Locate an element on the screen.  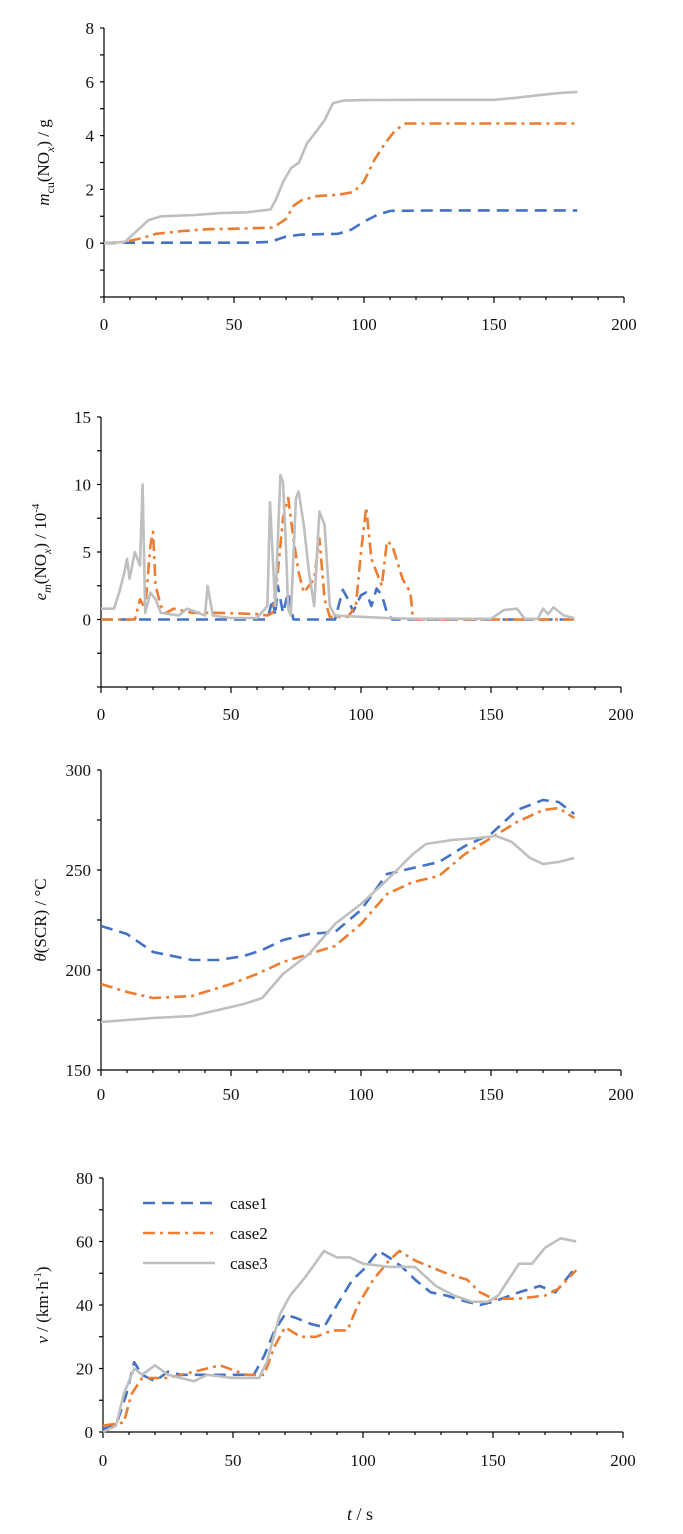
y-tick-label: 200 is located at coordinates (79, 970).